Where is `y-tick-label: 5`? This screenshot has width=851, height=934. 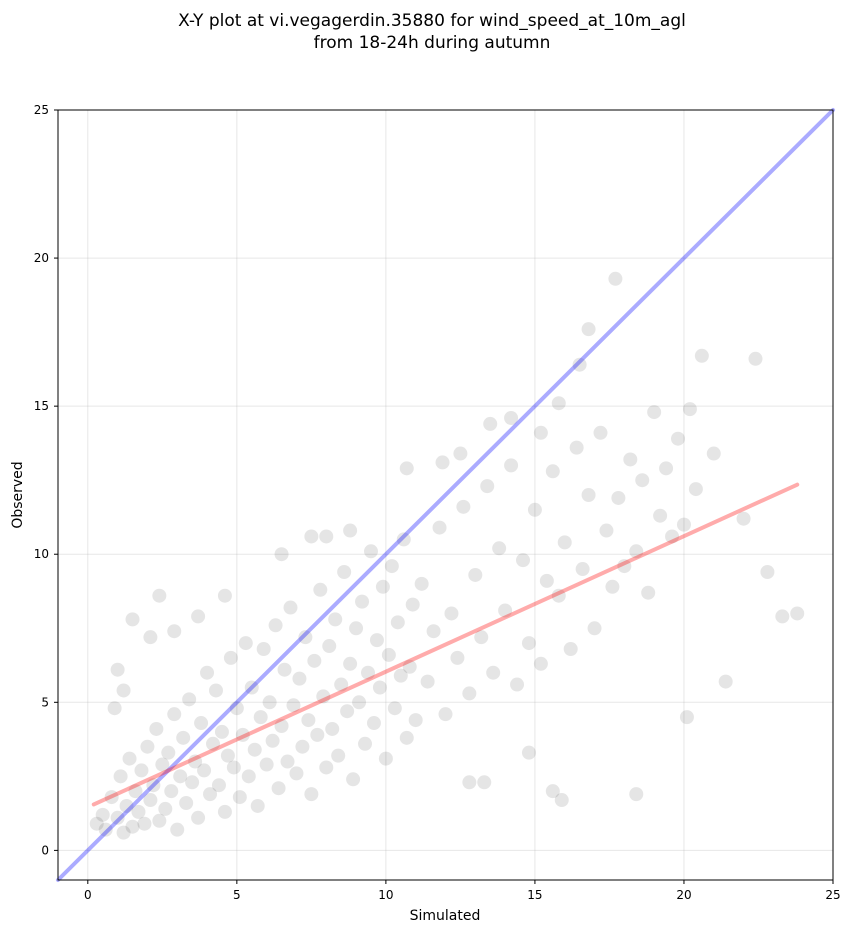 y-tick-label: 5 is located at coordinates (45, 702).